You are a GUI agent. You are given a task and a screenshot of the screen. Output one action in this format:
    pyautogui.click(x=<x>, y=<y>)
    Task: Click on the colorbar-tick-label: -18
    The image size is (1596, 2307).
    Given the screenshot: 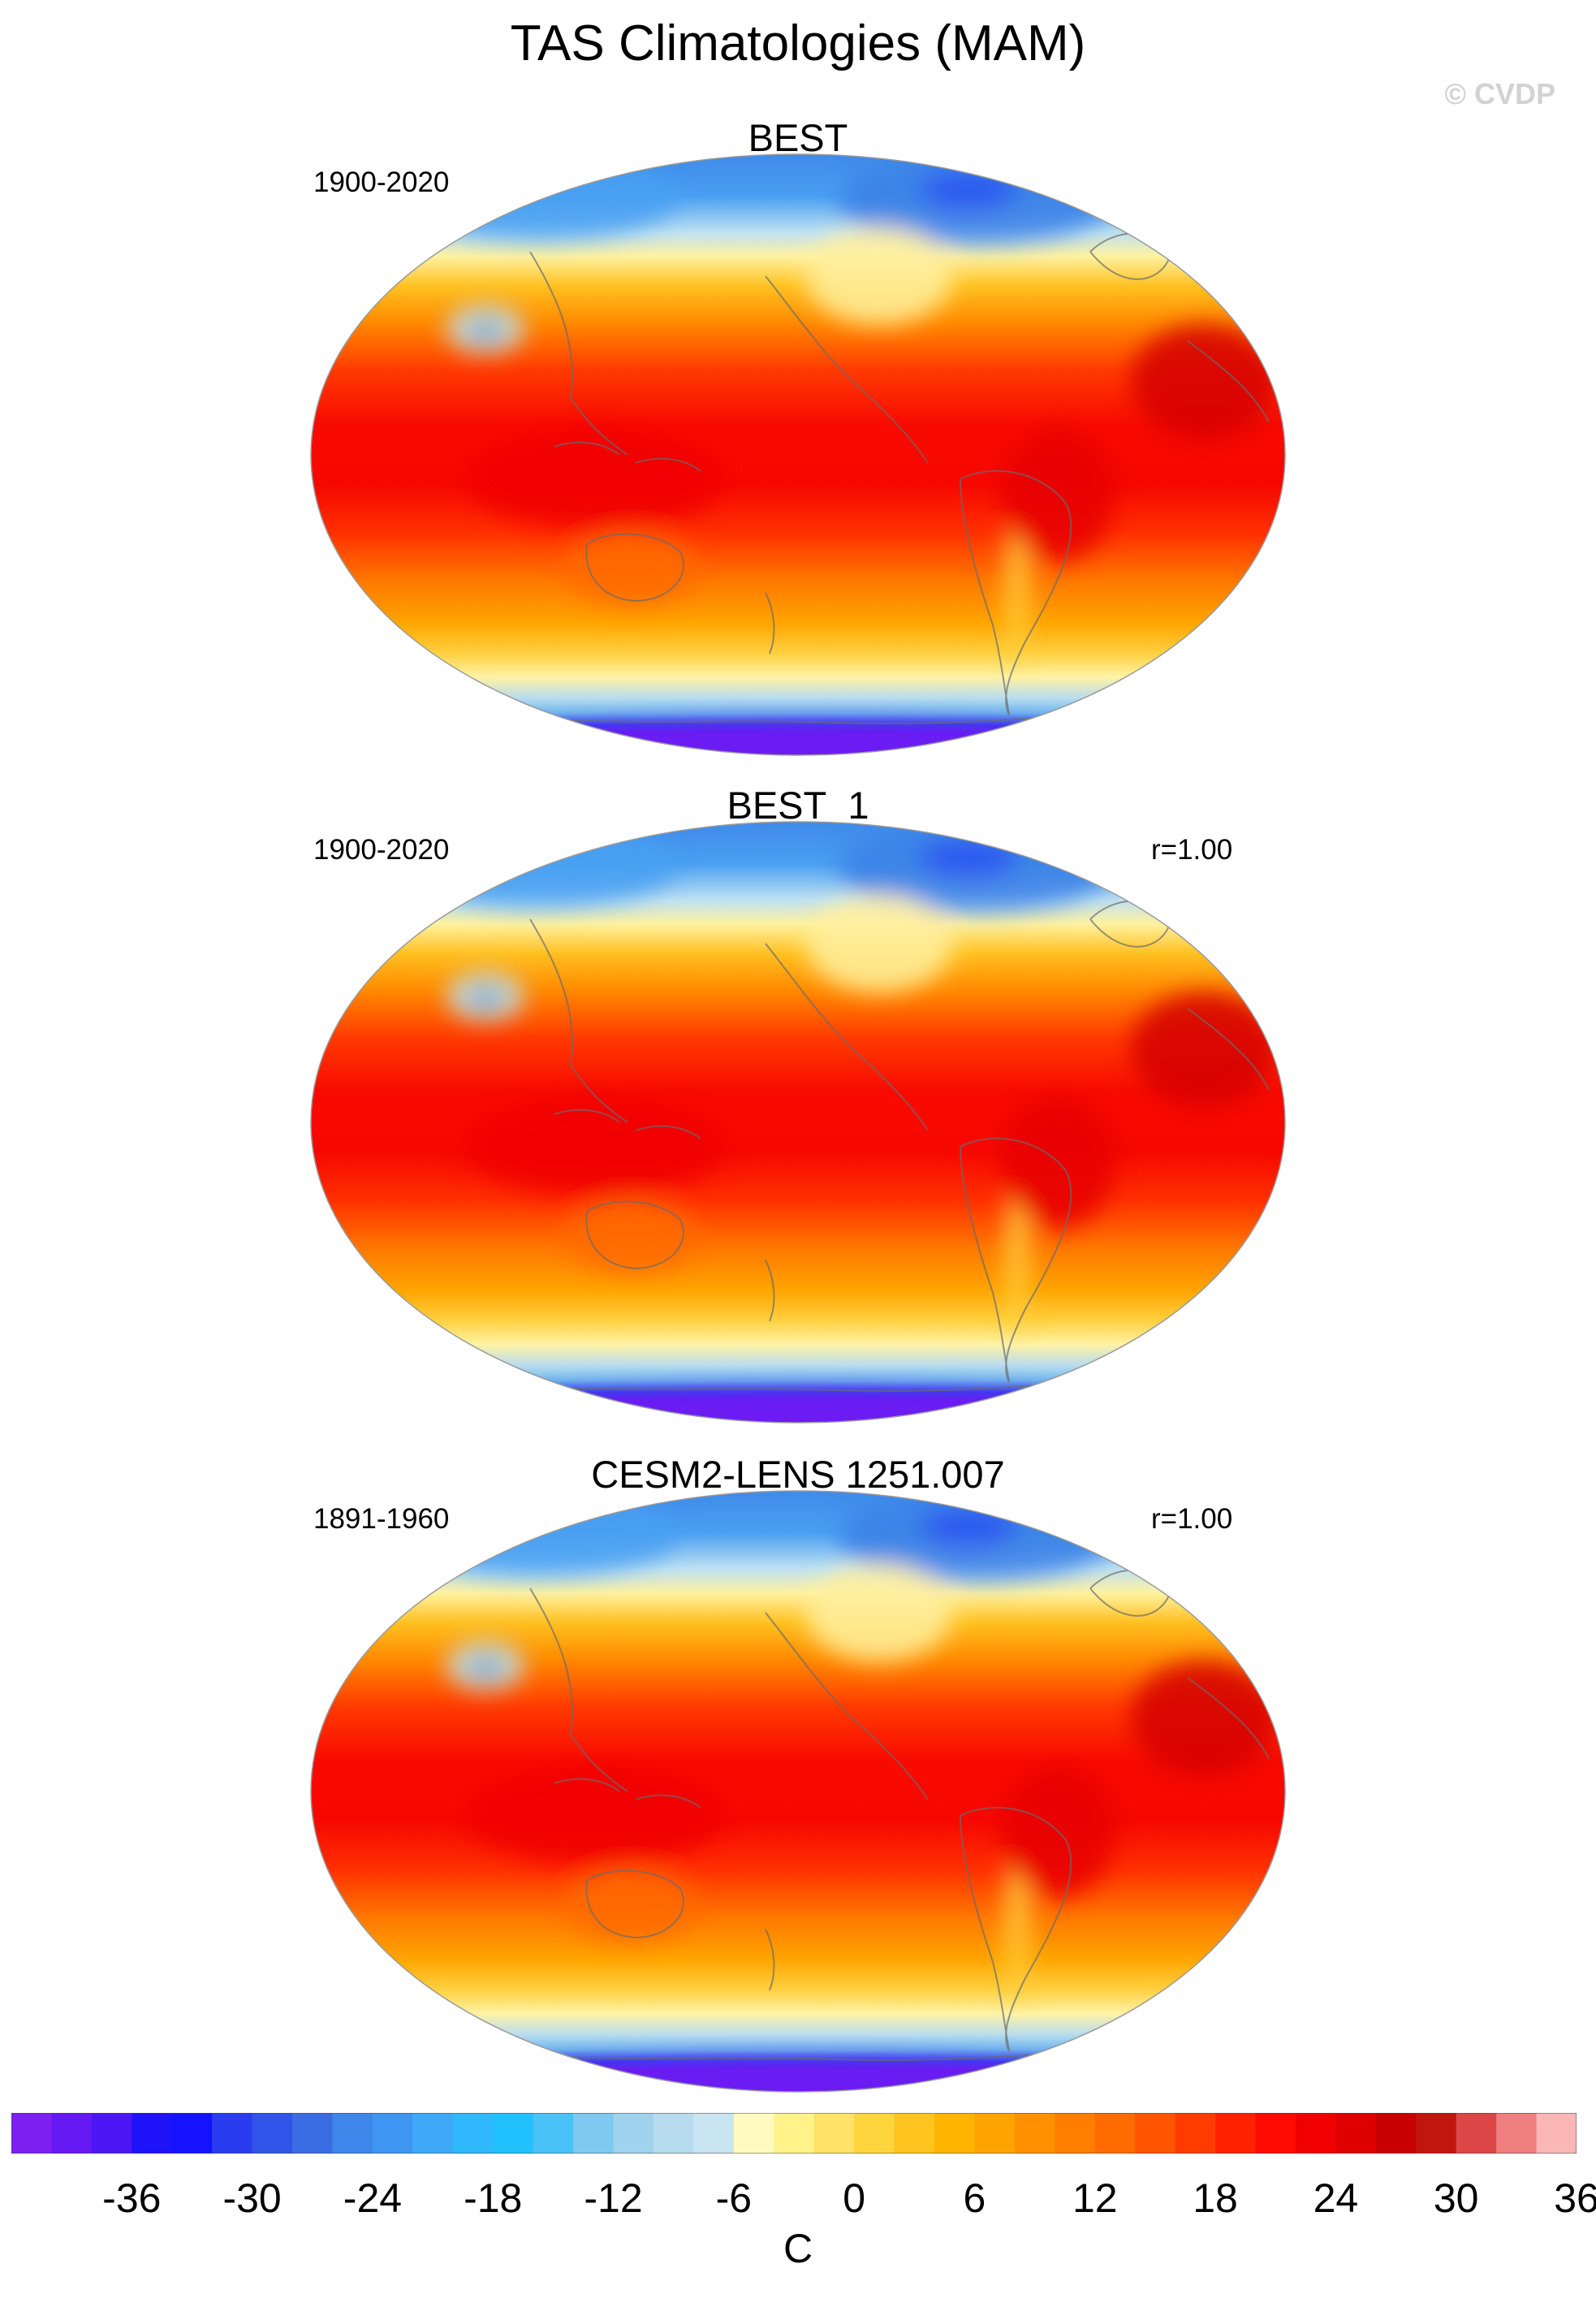 What is the action you would take?
    pyautogui.click(x=493, y=2198)
    